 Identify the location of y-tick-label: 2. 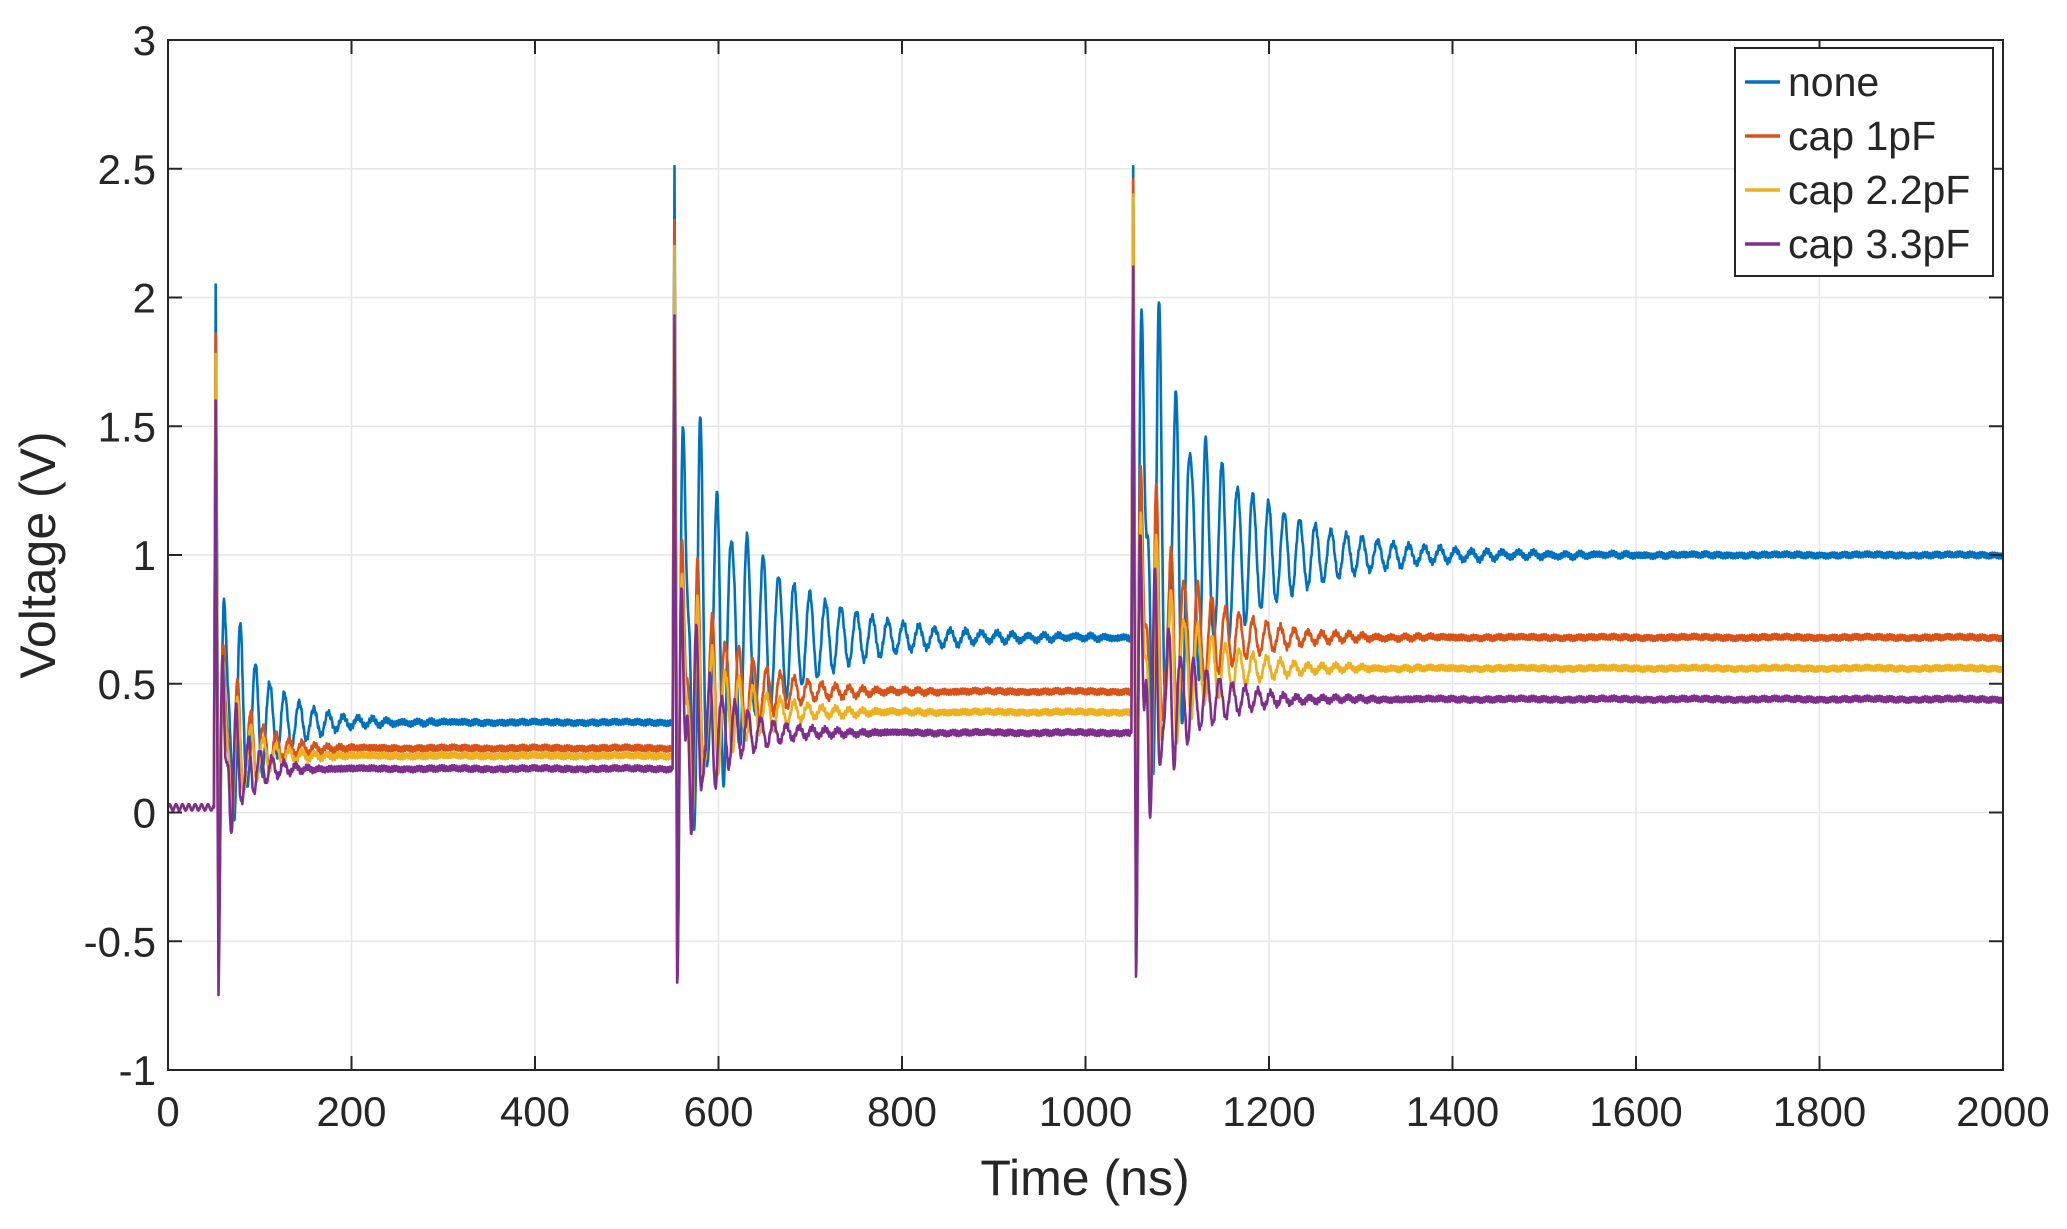
(144, 298).